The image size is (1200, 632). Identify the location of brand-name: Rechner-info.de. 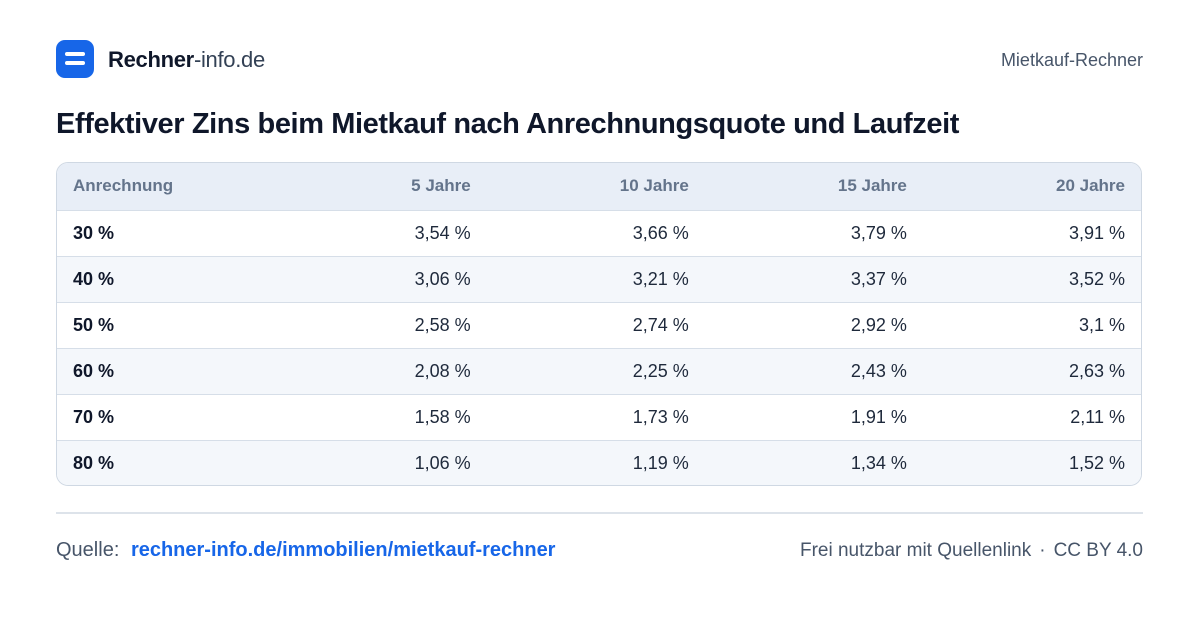
(186, 60).